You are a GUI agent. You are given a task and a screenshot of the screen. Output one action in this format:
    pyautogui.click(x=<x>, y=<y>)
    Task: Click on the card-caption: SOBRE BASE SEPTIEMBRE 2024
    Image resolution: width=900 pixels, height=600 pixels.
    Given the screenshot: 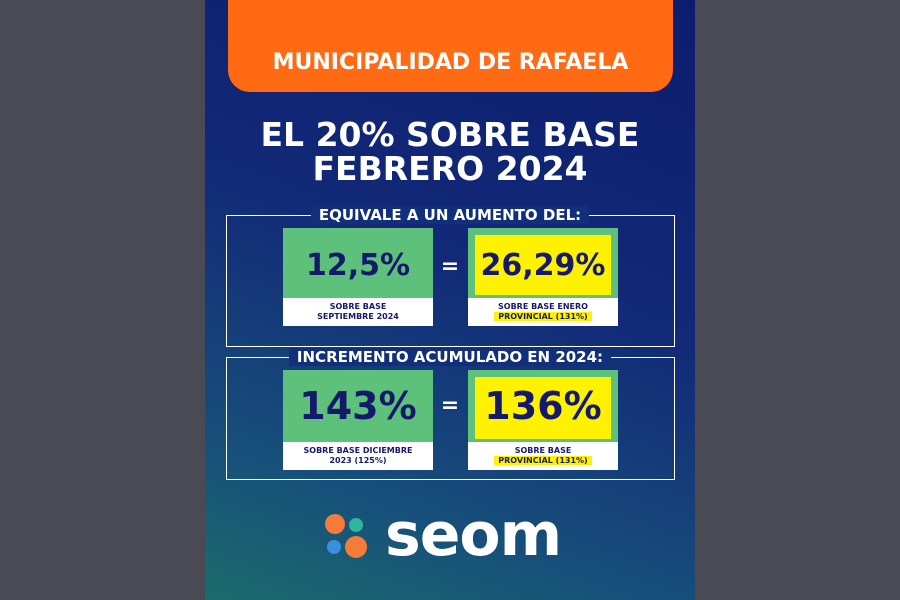 What is the action you would take?
    pyautogui.click(x=358, y=312)
    